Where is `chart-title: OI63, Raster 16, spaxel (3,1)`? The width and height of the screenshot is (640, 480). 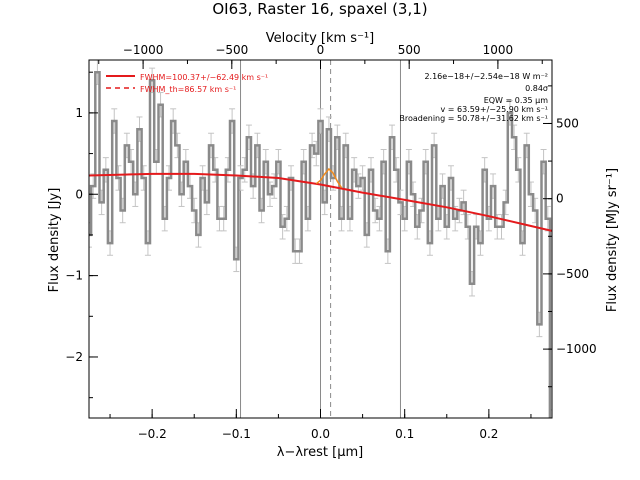
chart-title: OI63, Raster 16, spaxel (3,1) is located at coordinates (319, 9).